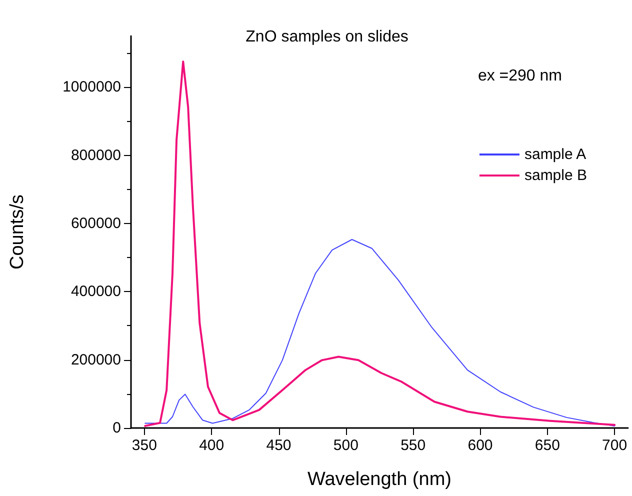 Image resolution: width=632 pixels, height=496 pixels. What do you see at coordinates (345, 445) in the screenshot?
I see `x-tick-label: 500` at bounding box center [345, 445].